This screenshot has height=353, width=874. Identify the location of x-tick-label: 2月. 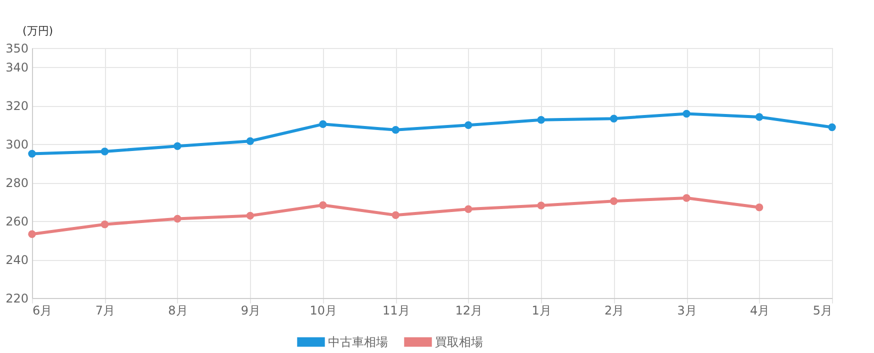
(614, 311).